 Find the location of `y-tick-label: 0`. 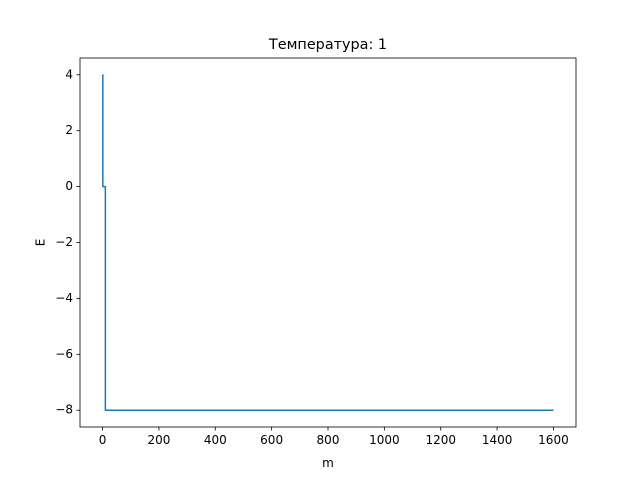

y-tick-label: 0 is located at coordinates (69, 186).